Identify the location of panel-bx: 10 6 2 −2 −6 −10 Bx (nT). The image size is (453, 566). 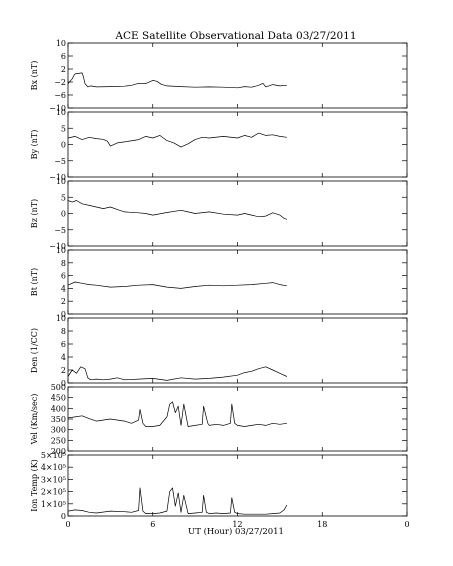
(219, 76).